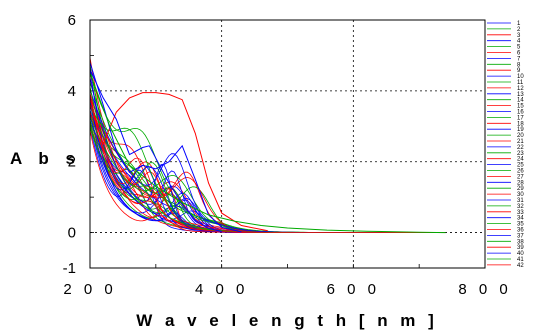 This screenshot has width=548, height=332. What do you see at coordinates (520, 172) in the screenshot?
I see `legend-label: 26` at bounding box center [520, 172].